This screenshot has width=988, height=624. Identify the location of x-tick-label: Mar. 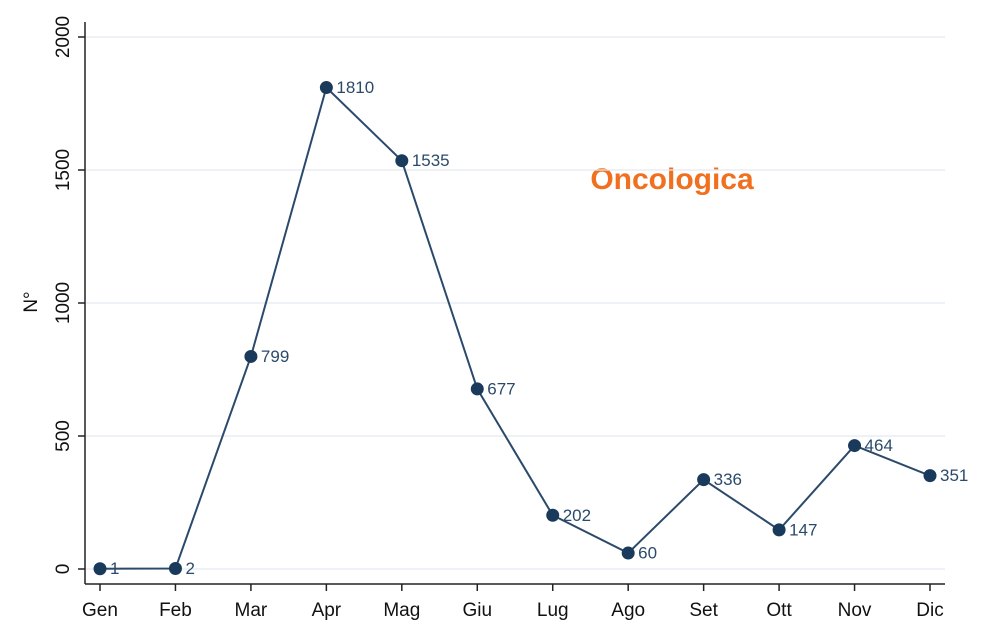
(251, 610).